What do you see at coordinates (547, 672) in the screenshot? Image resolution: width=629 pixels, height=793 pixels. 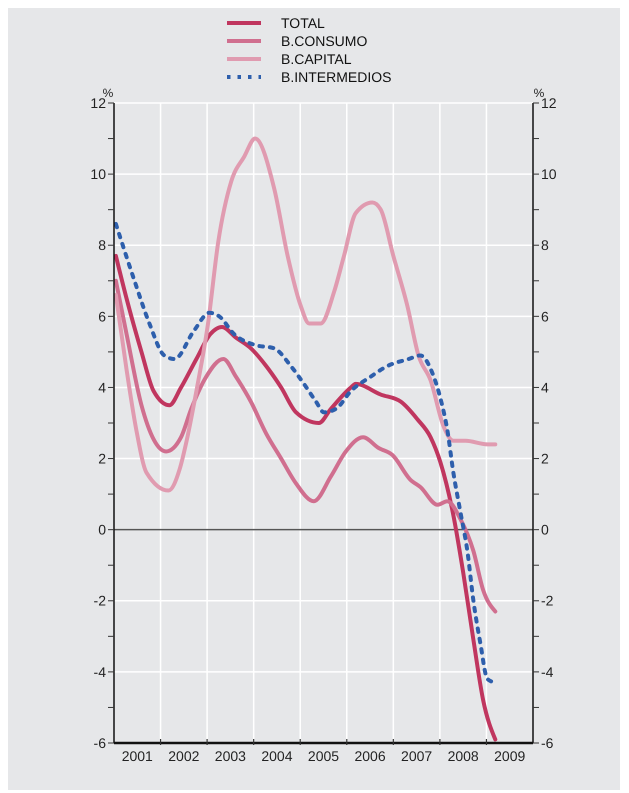 I see `y2-tick-label: -4` at bounding box center [547, 672].